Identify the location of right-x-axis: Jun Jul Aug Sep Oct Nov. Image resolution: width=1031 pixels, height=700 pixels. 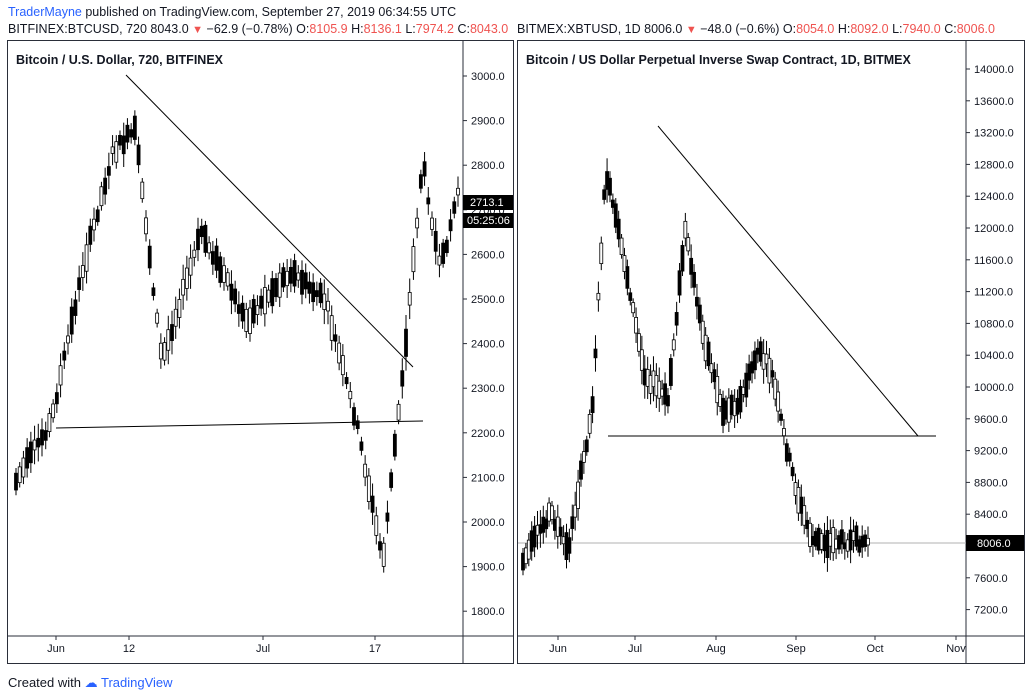
(757, 645).